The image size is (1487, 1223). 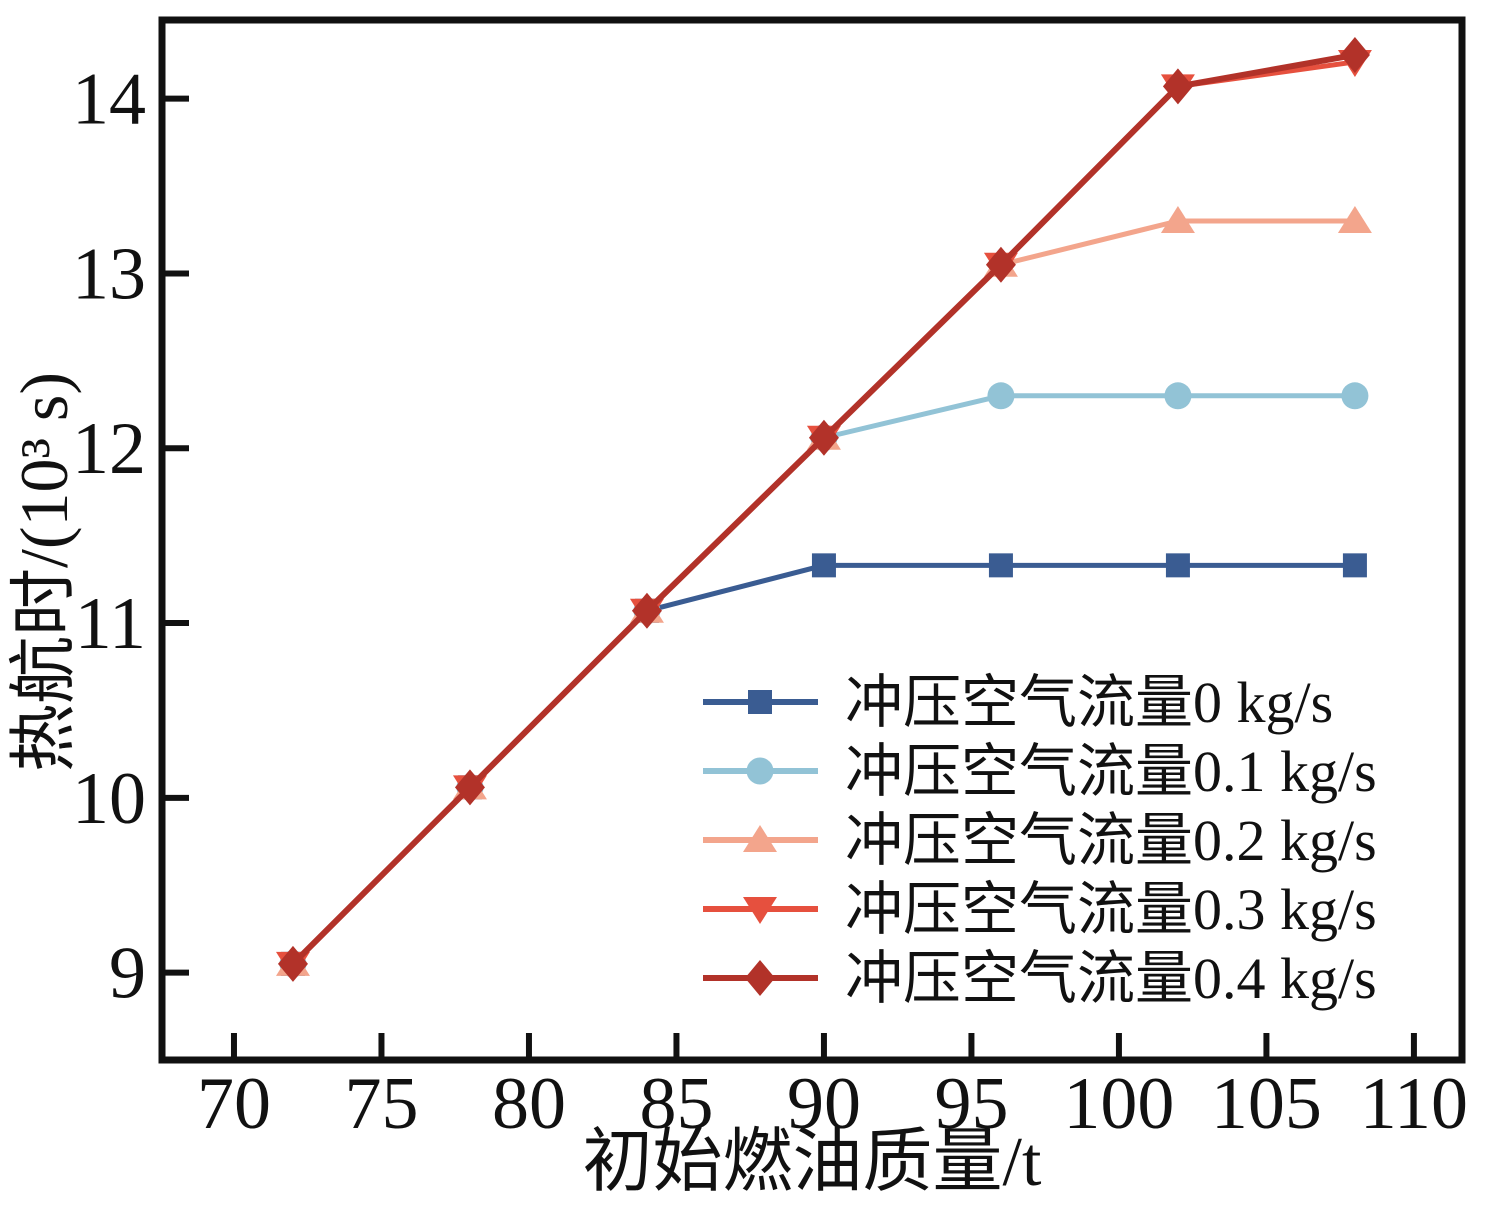 What do you see at coordinates (812, 1162) in the screenshot?
I see `x-axis-label: 初始燃油质量/t` at bounding box center [812, 1162].